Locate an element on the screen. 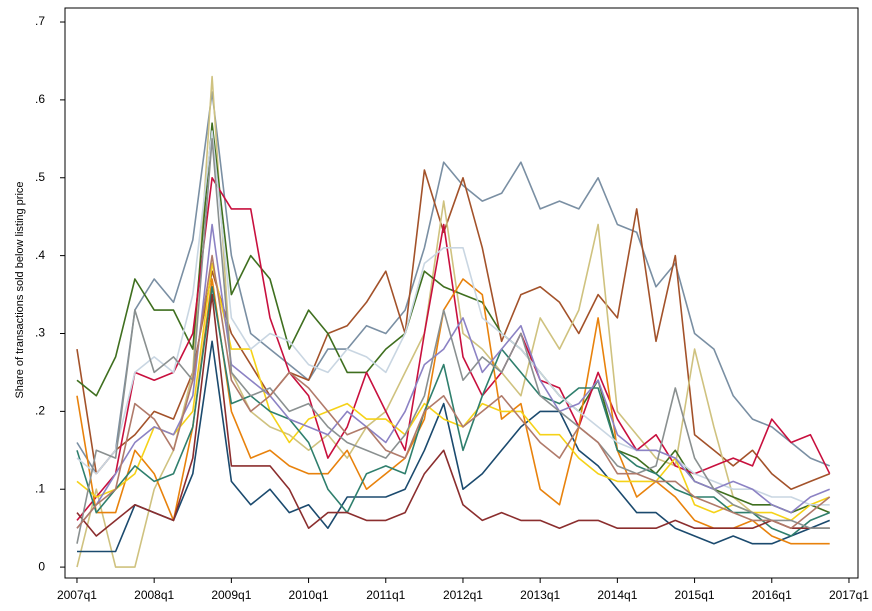 Image resolution: width=872 pixels, height=611 pixels. x-tick-label: 2014q1 is located at coordinates (617, 595).